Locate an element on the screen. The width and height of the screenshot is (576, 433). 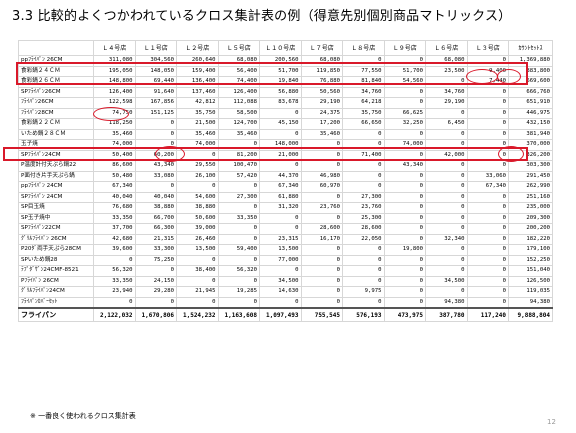
sales-value-cell: 60,200 is located at coordinates (155, 155).